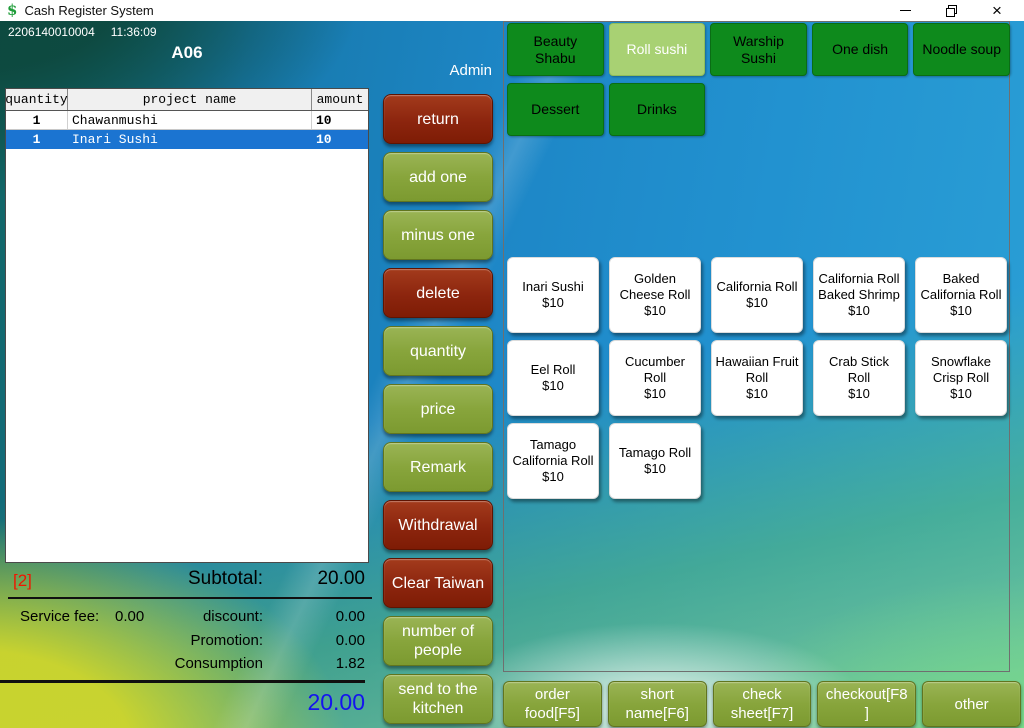  I want to click on restore-button, so click(951, 10).